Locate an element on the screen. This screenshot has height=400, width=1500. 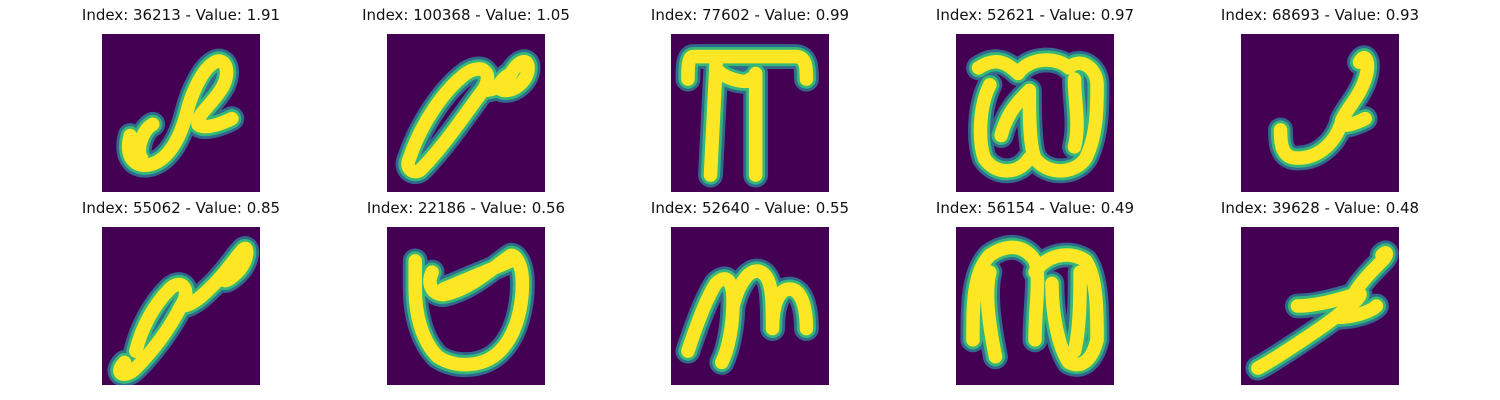
digit-panel: Index: 100368 - Value: 1.05 is located at coordinates (466, 99).